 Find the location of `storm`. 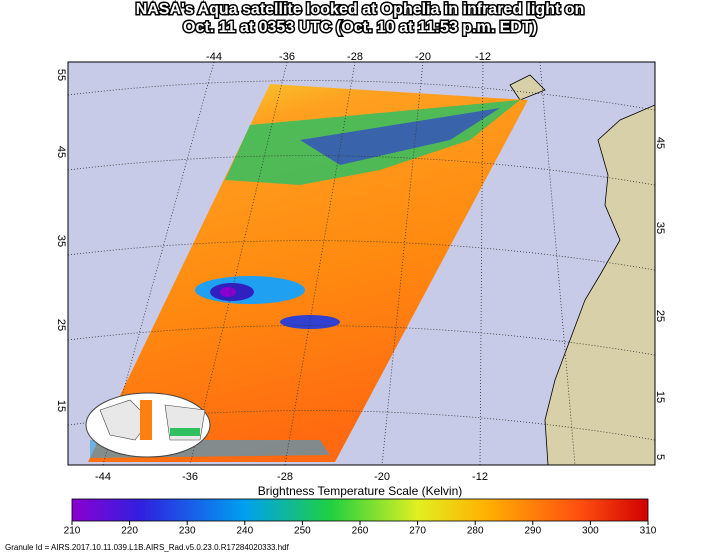

storm is located at coordinates (310, 322).